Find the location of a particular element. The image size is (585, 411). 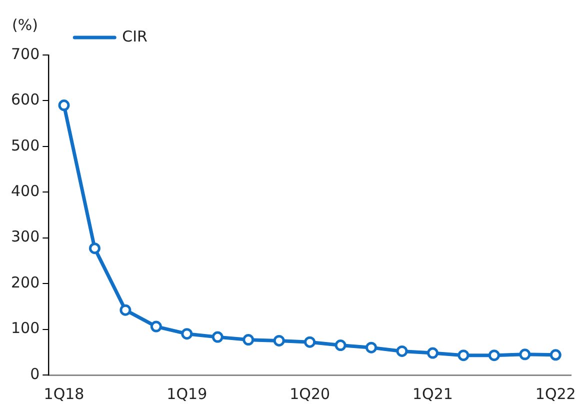

y-tick-label: 400 is located at coordinates (25, 191).